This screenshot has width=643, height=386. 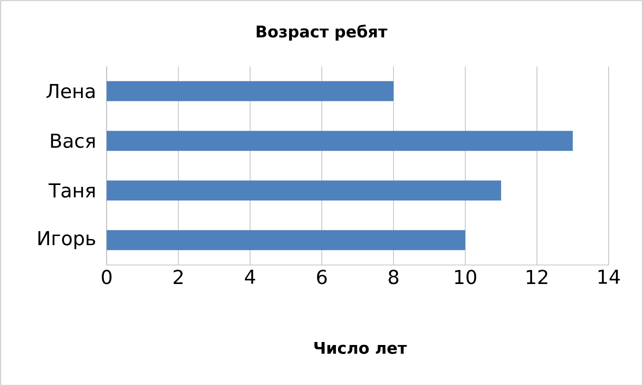 What do you see at coordinates (393, 277) in the screenshot?
I see `x-tick-label: 8` at bounding box center [393, 277].